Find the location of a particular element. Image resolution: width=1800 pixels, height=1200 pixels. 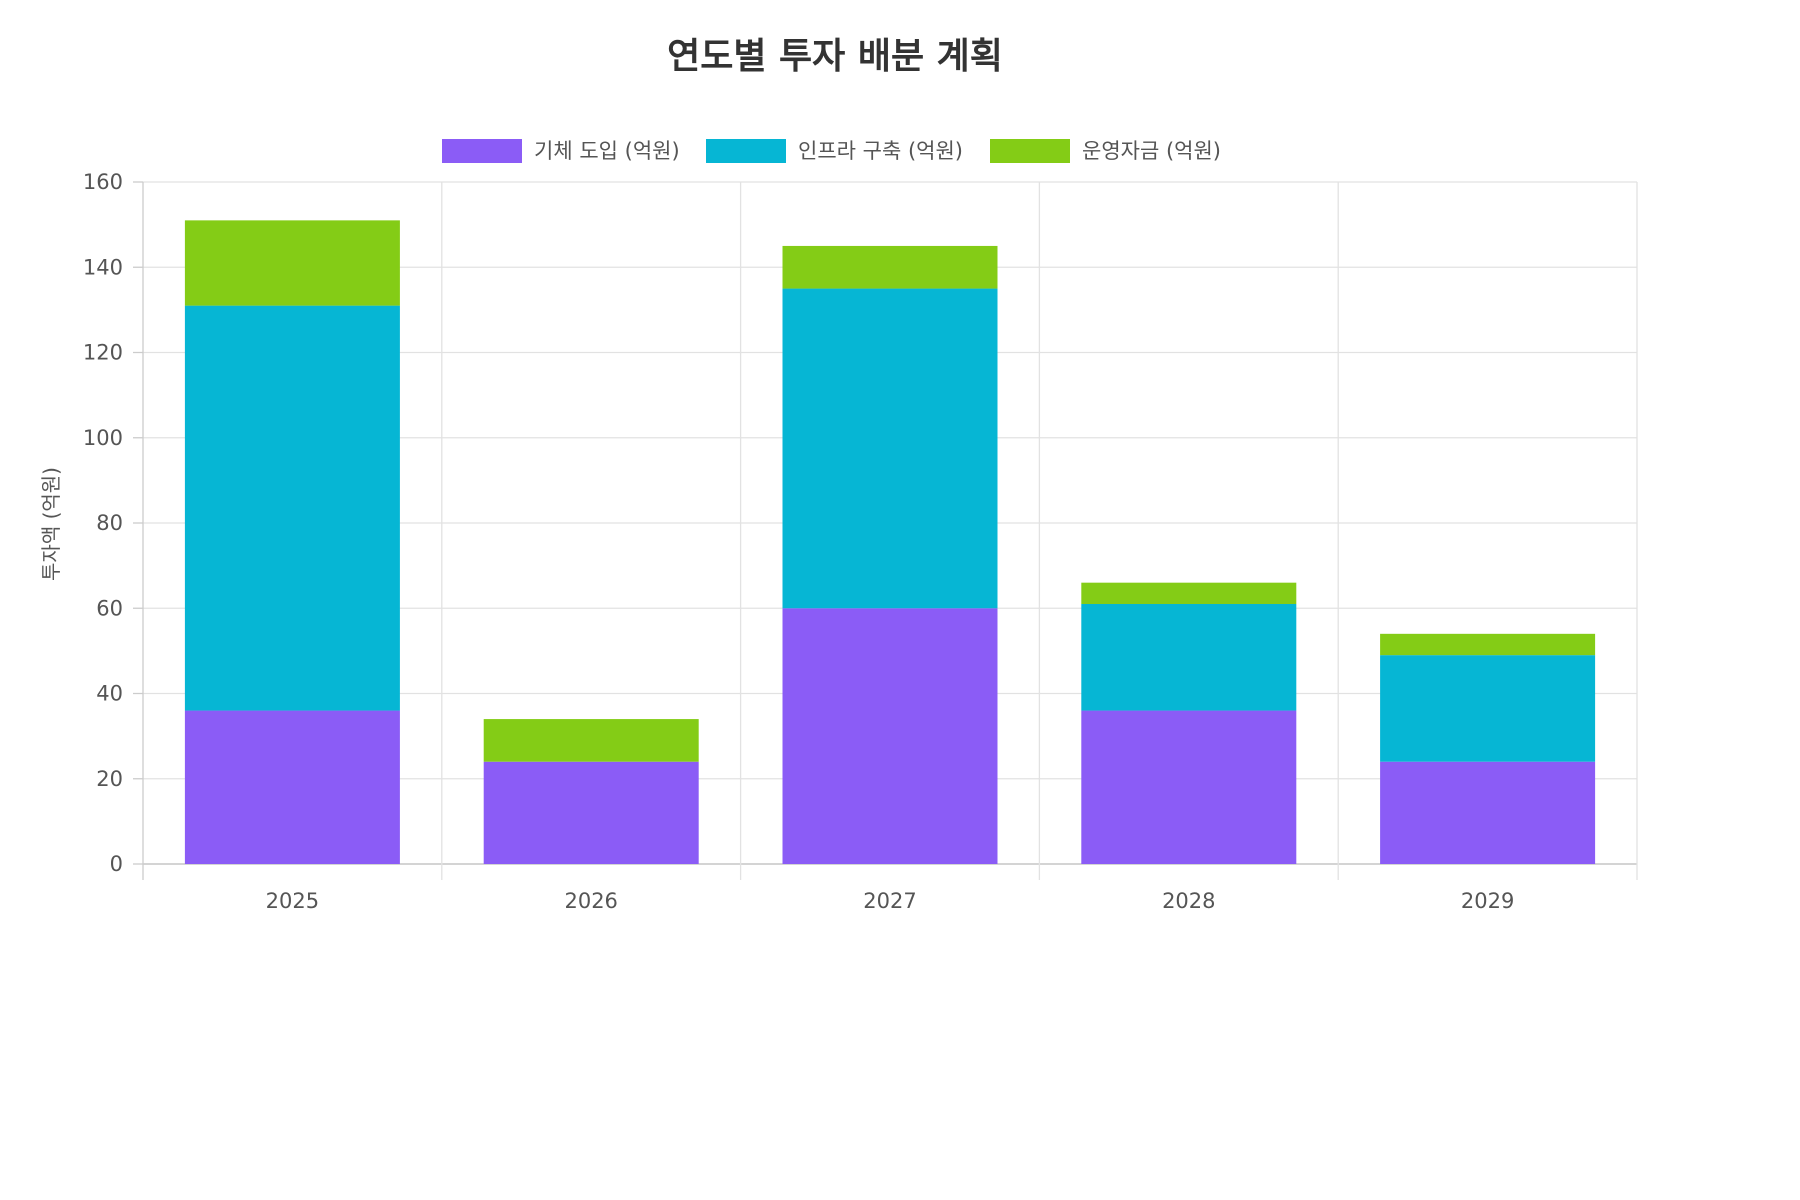

y-tick-label: 0 is located at coordinates (116, 864).